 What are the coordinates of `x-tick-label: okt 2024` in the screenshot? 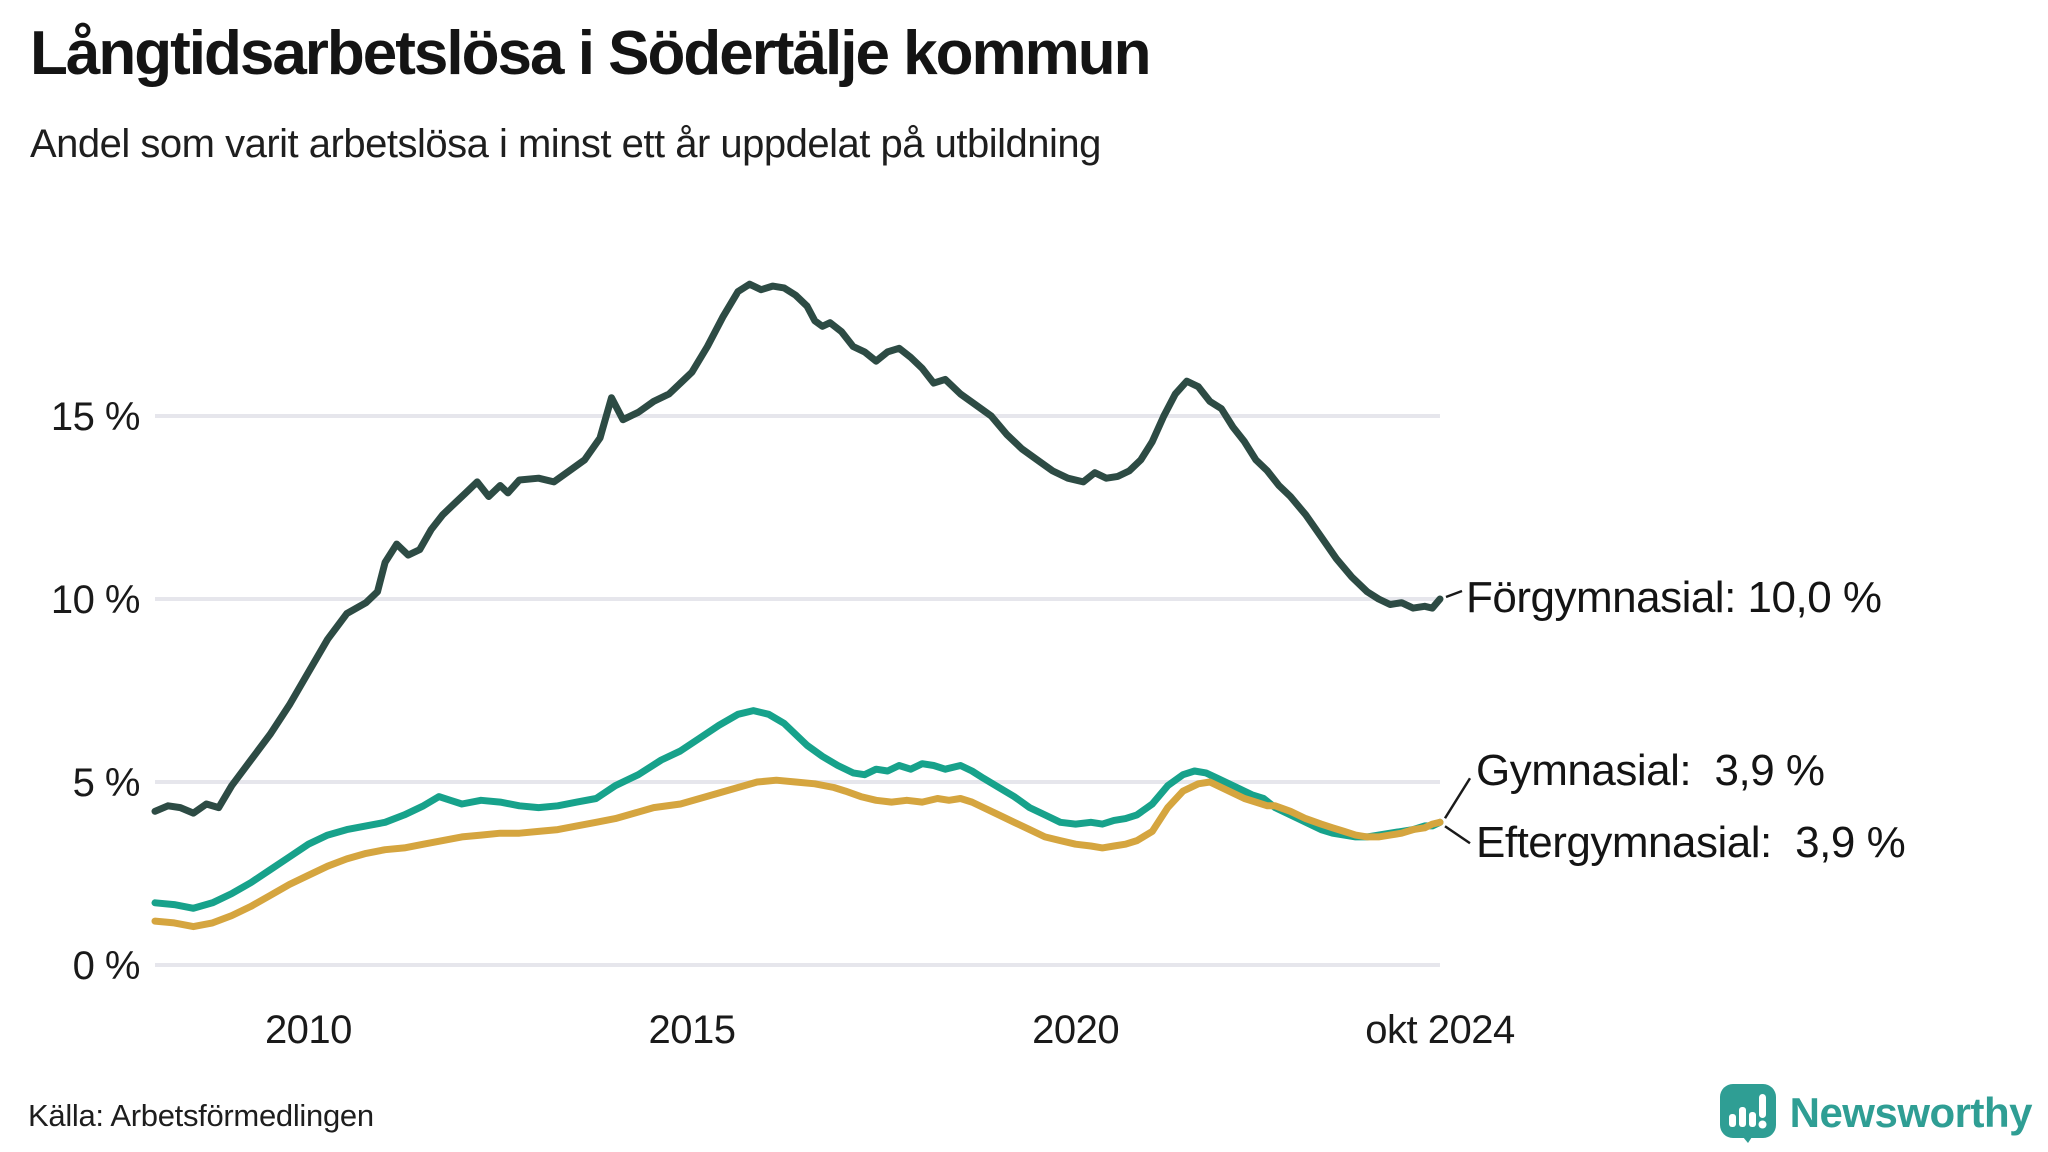 It's located at (1440, 1030).